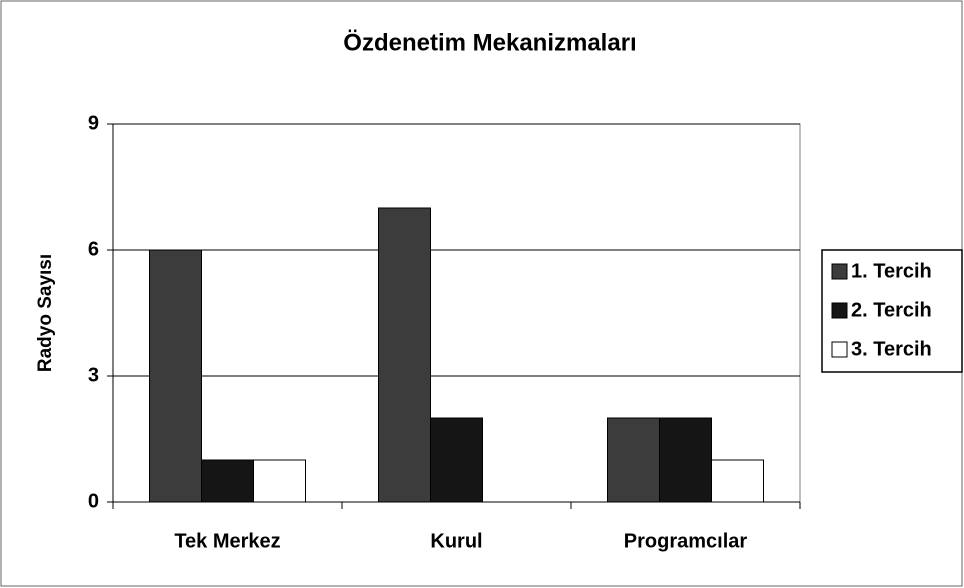 This screenshot has width=964, height=588. What do you see at coordinates (891, 310) in the screenshot?
I see `legend-label: 2. Tercih` at bounding box center [891, 310].